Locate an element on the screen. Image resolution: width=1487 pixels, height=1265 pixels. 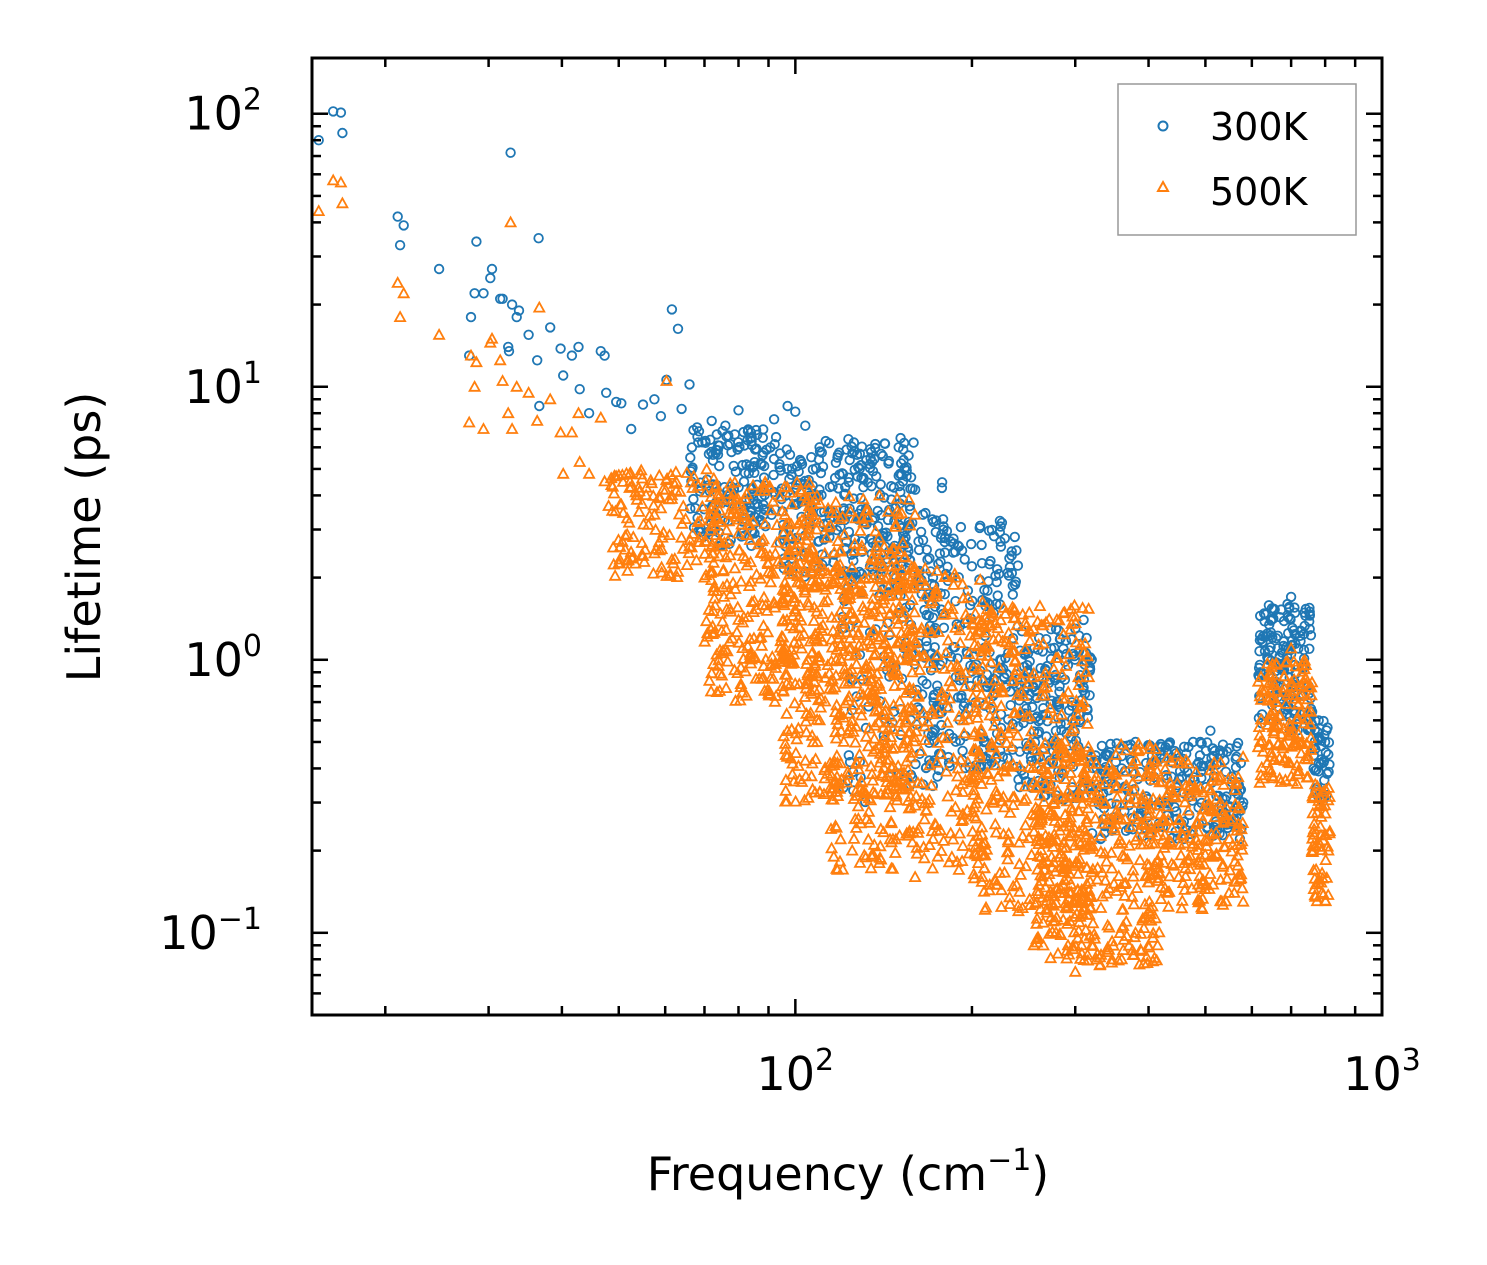
point-500K-2088 is located at coordinates (1108, 946).